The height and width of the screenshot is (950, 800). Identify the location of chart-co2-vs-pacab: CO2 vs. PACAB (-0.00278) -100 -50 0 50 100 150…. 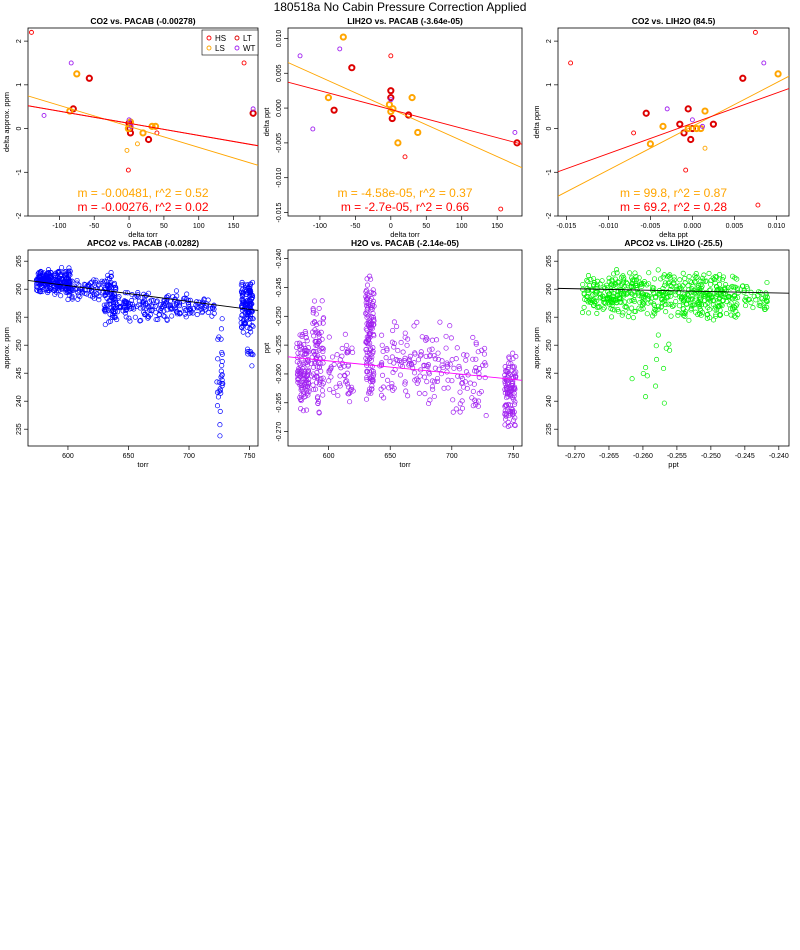
(130, 127).